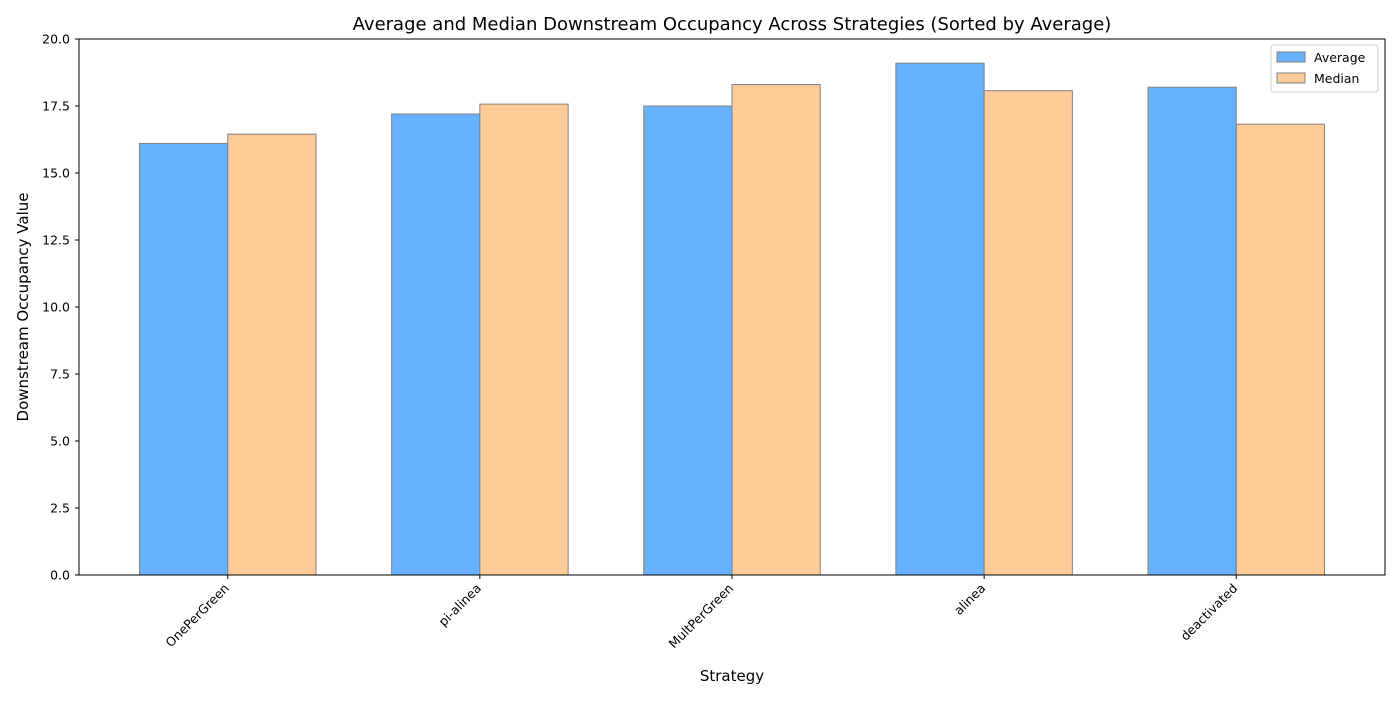 The image size is (1400, 704). I want to click on y-tick-label: 5.0, so click(60, 441).